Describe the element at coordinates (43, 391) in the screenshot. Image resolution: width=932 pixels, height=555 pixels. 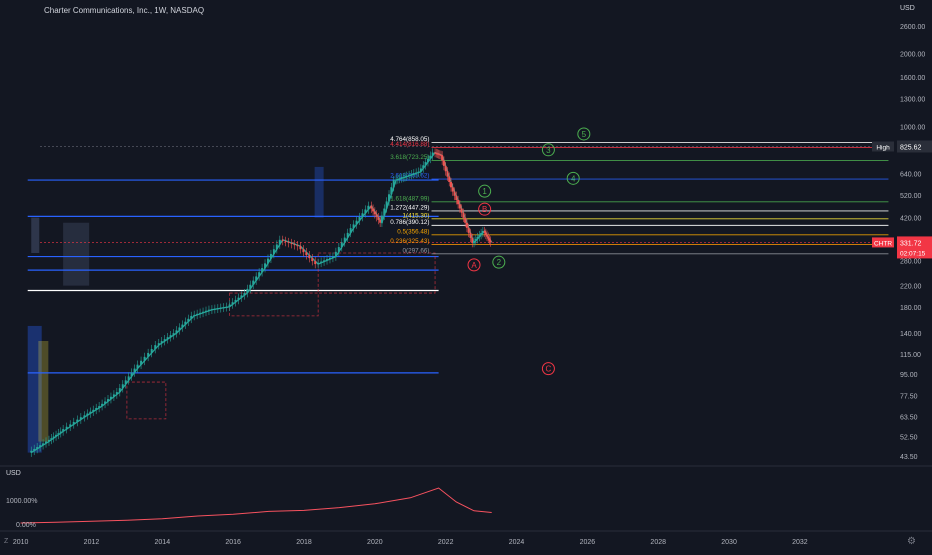
I see `volume-profile-block` at that location.